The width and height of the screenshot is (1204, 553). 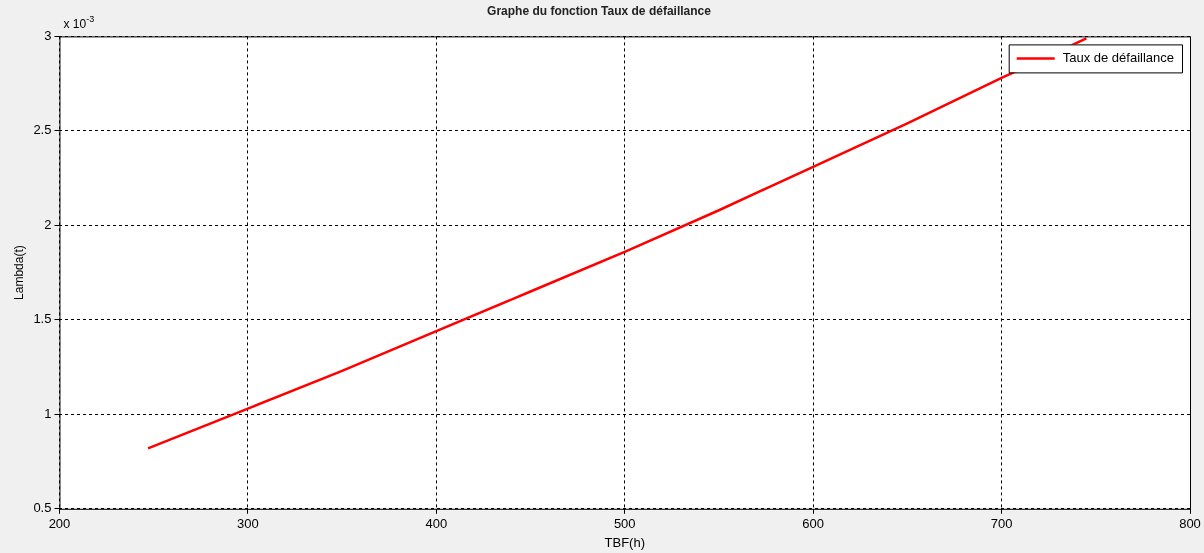 What do you see at coordinates (1118, 57) in the screenshot?
I see `legend-label: Taux de défaillance` at bounding box center [1118, 57].